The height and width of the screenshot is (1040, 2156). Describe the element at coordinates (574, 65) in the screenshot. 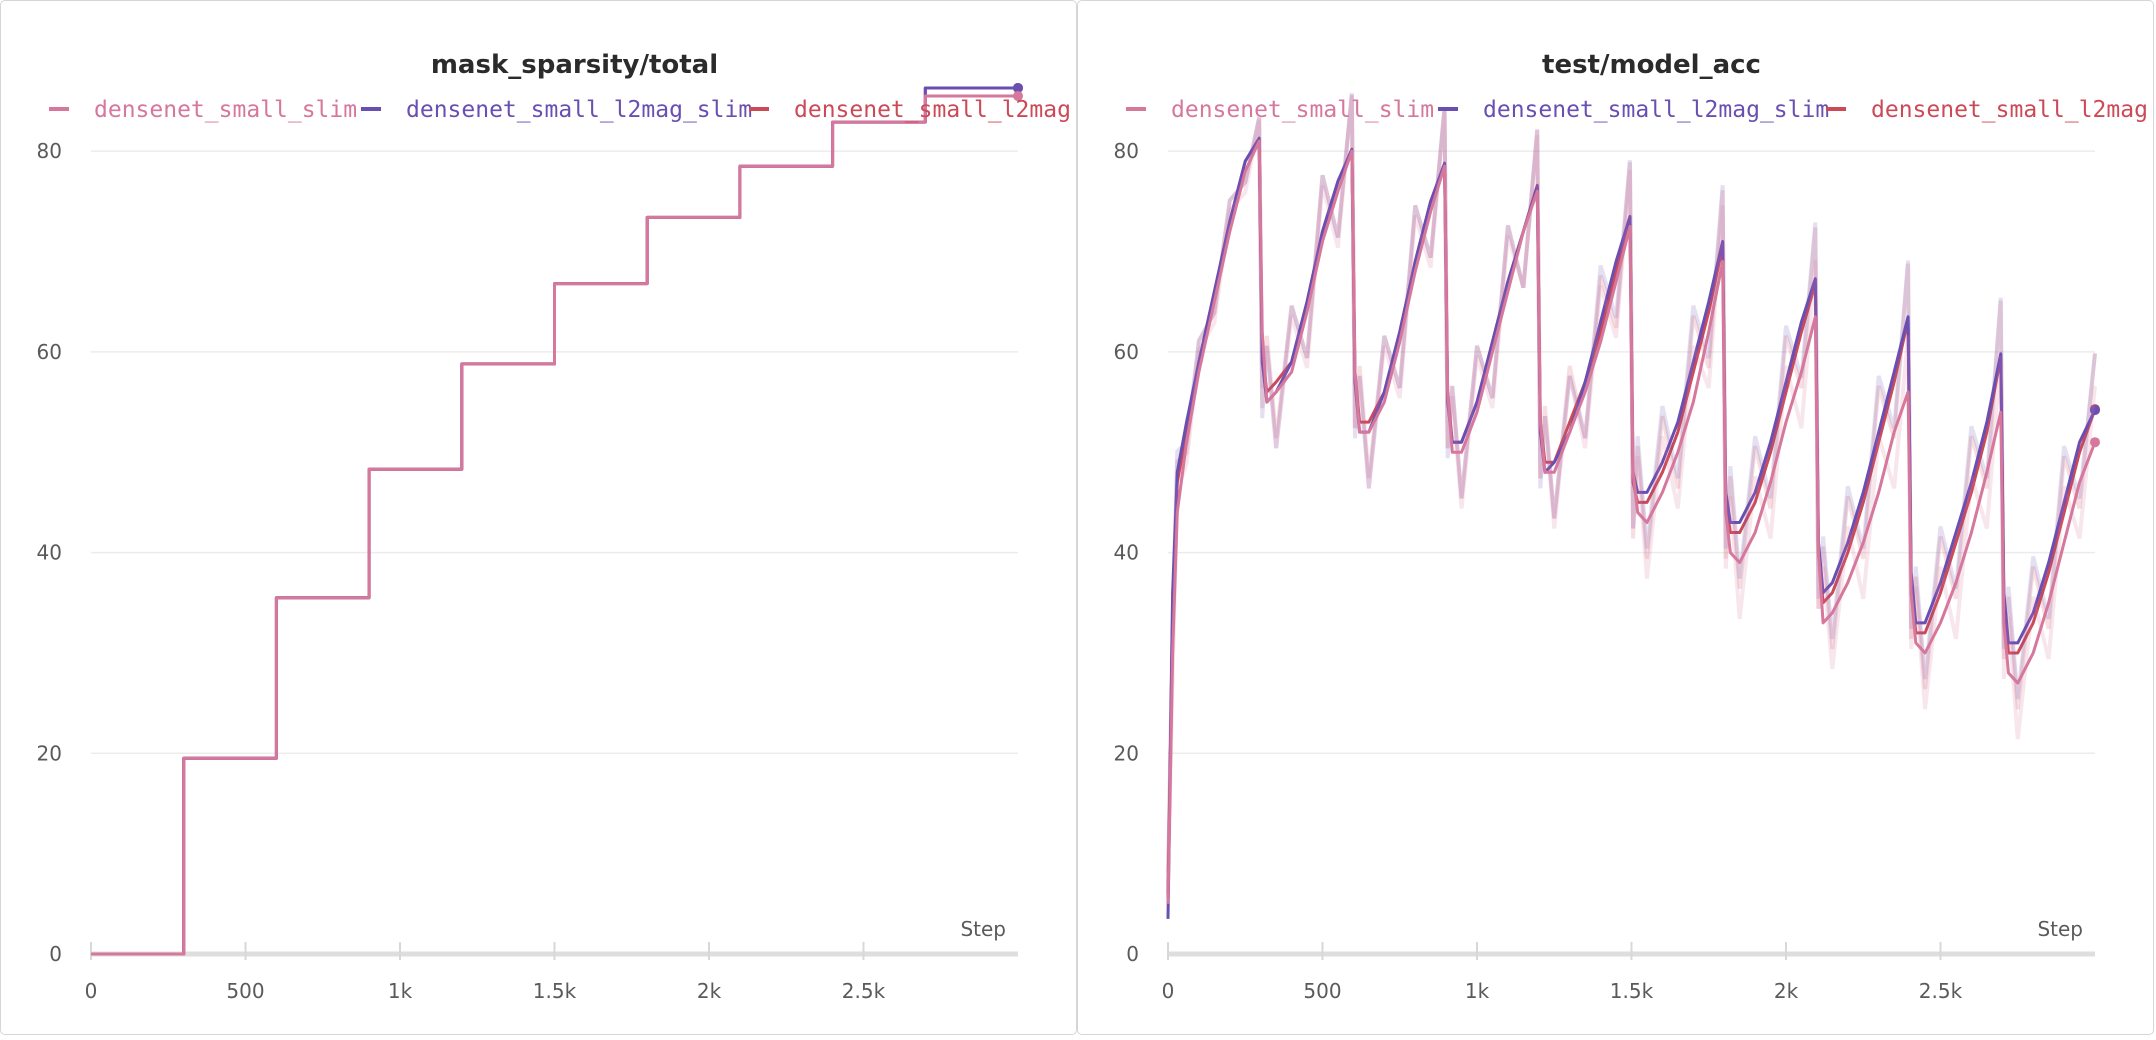

I see `chart-title: mask_sparsity/total` at that location.